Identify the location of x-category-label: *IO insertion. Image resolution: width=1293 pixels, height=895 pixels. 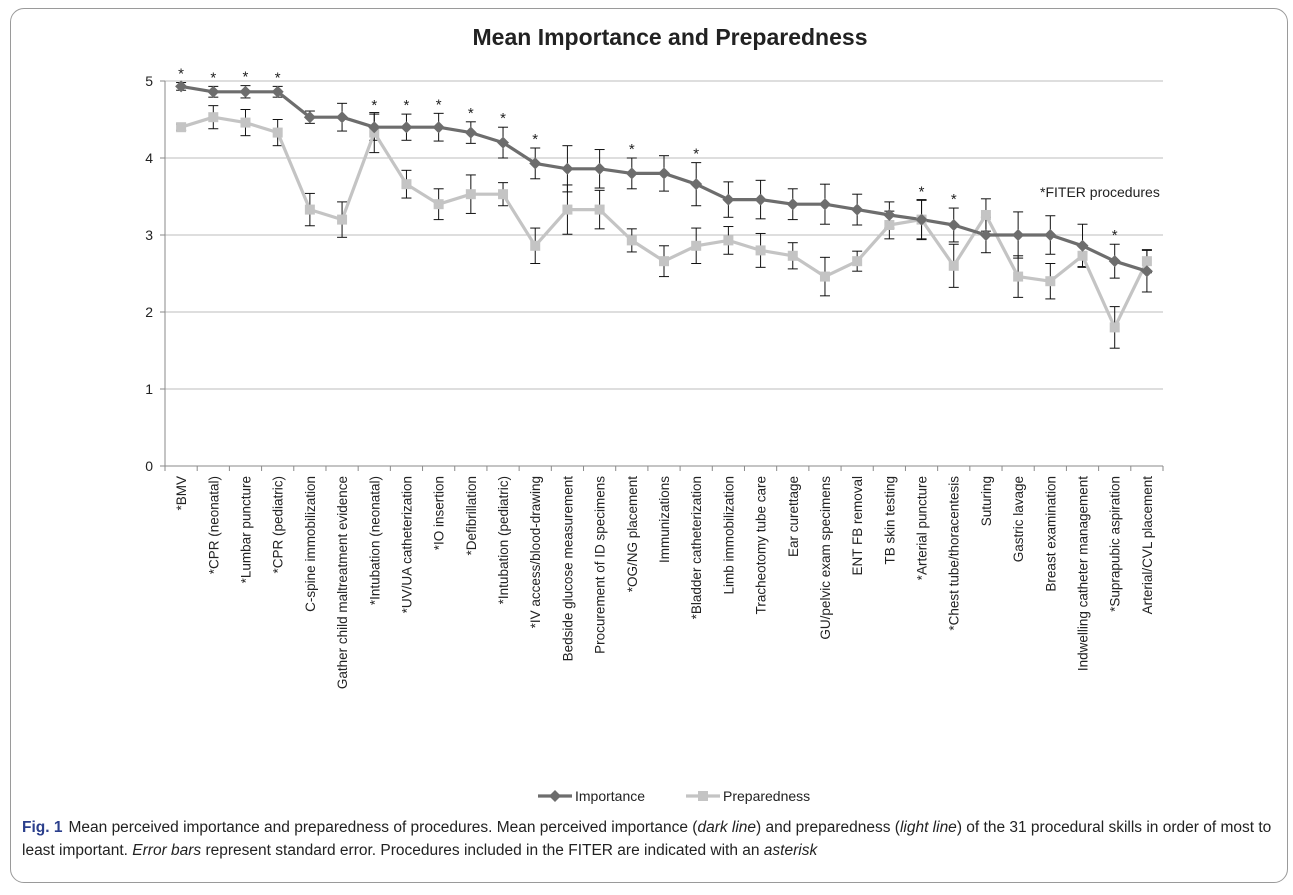
(439, 513).